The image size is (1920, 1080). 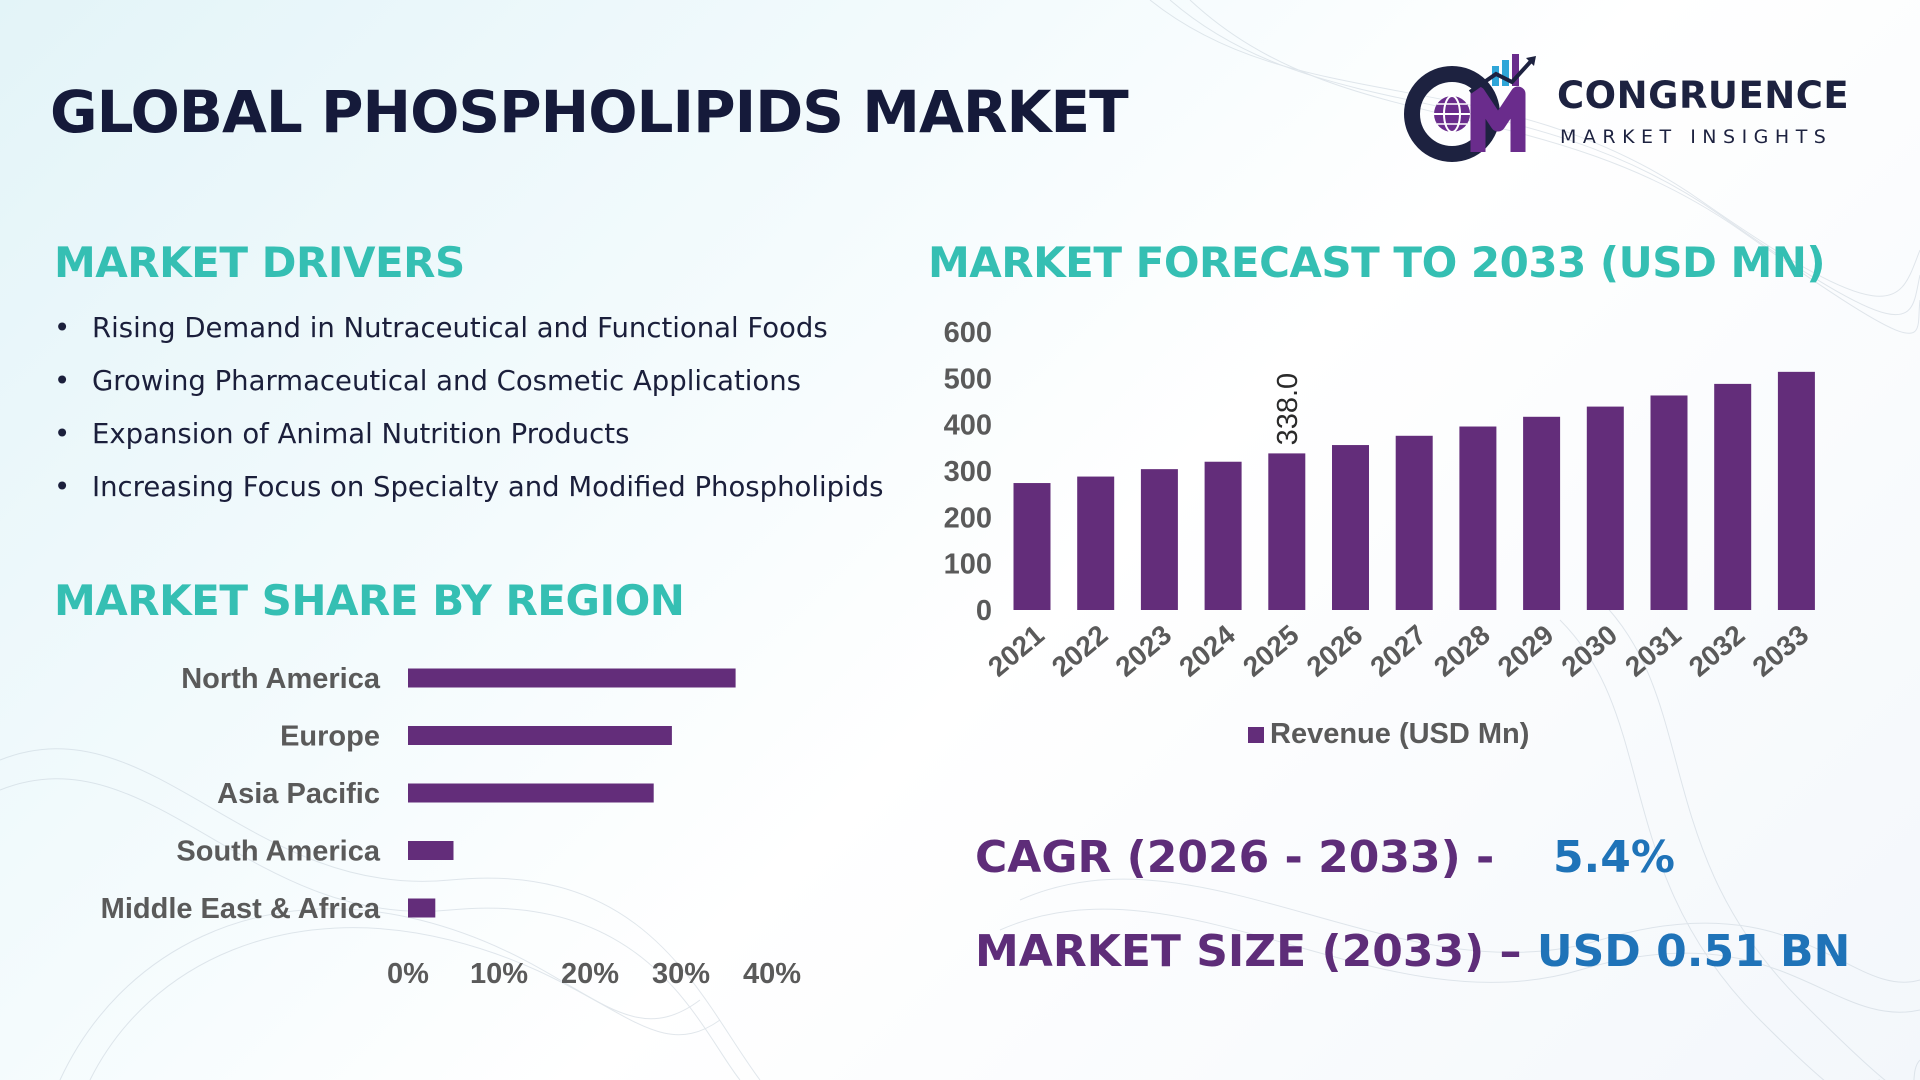 I want to click on logo-tagline: MARKET INSIGHTS, so click(x=1696, y=137).